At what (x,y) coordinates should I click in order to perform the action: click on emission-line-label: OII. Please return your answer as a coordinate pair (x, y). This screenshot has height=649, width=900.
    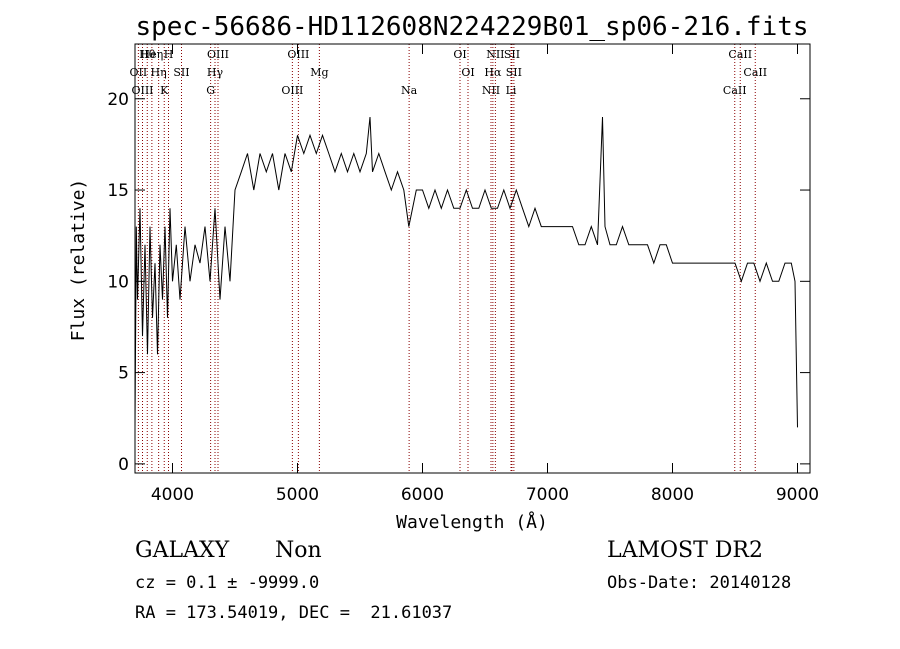
    Looking at the image, I should click on (139, 72).